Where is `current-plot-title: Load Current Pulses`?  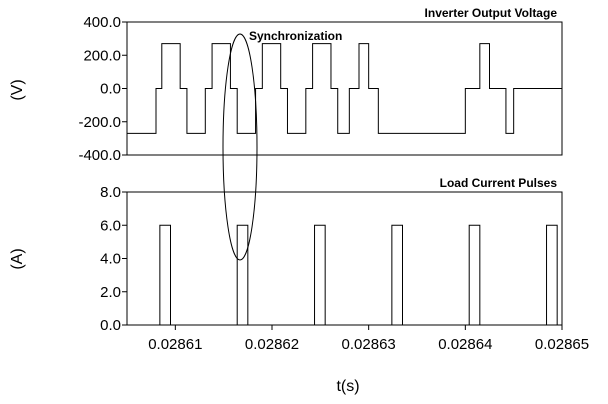 current-plot-title: Load Current Pulses is located at coordinates (499, 183).